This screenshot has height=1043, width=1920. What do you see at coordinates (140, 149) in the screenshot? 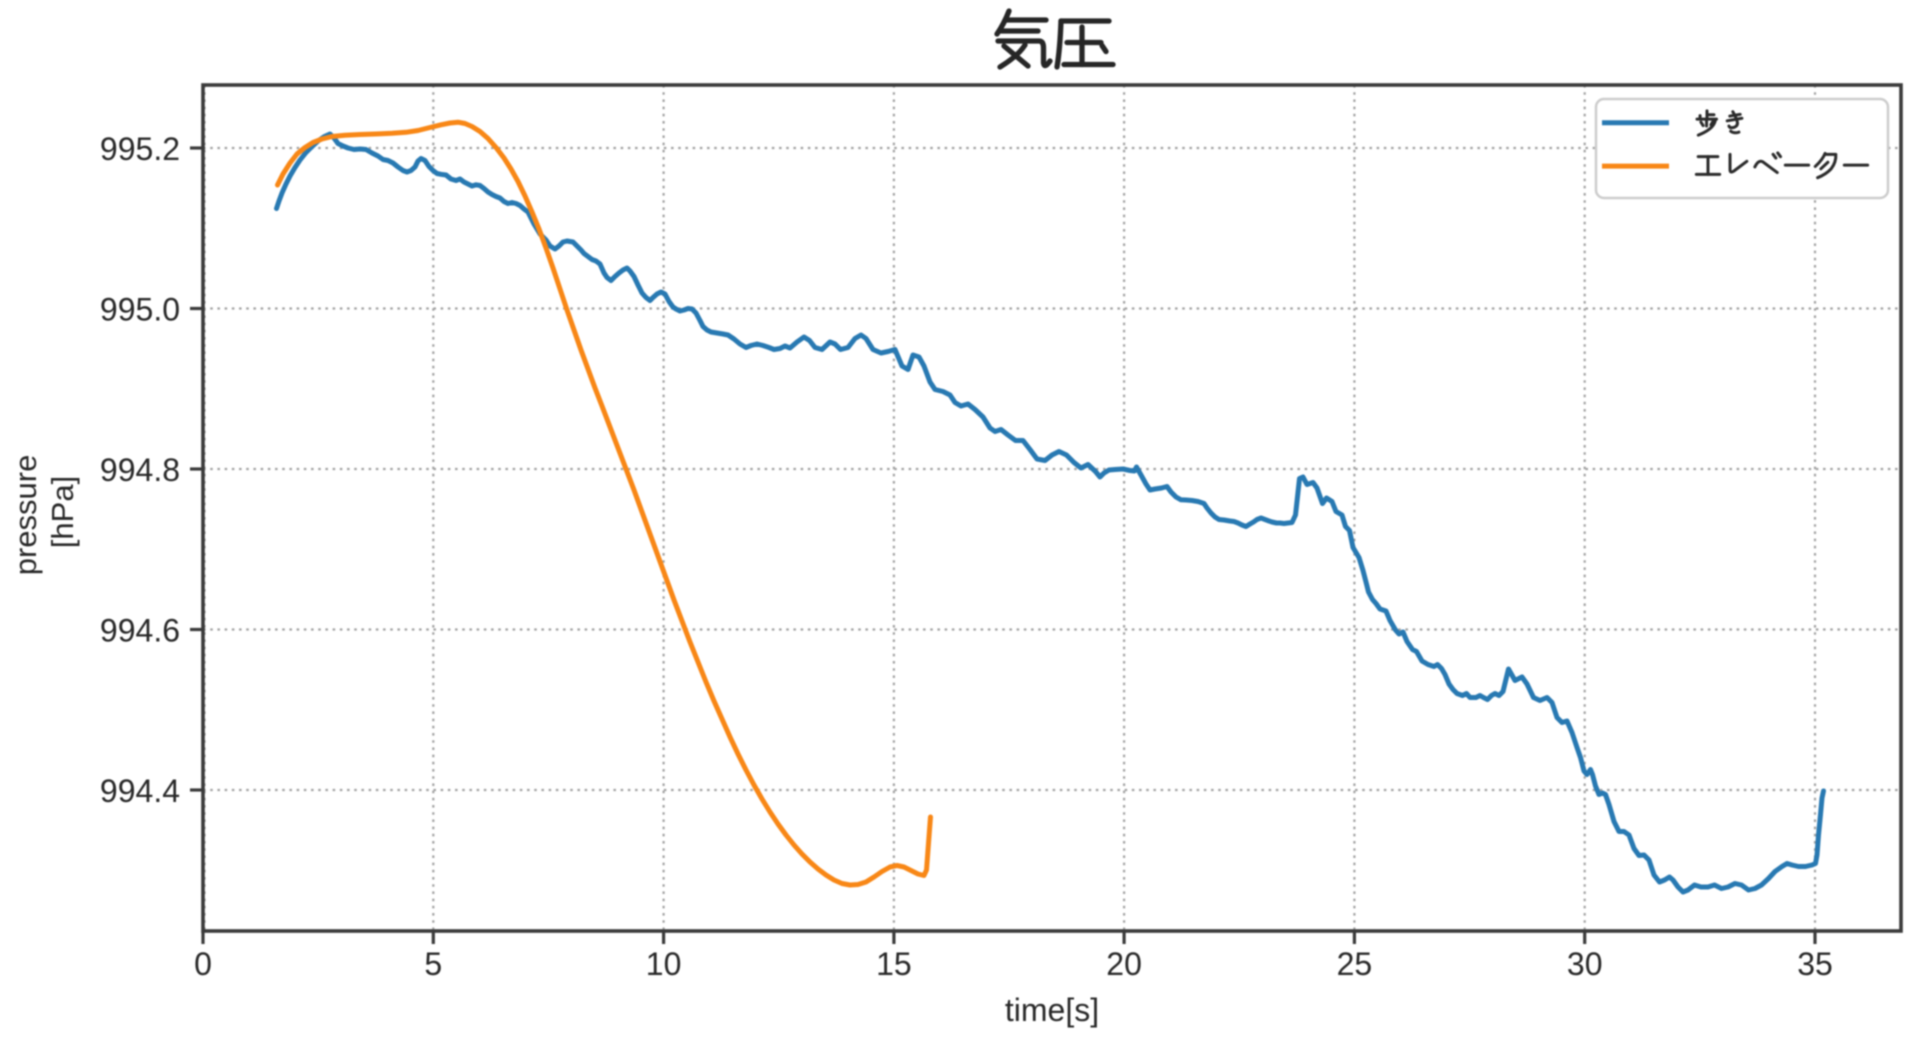
I see `svg-text: 995.2` at bounding box center [140, 149].